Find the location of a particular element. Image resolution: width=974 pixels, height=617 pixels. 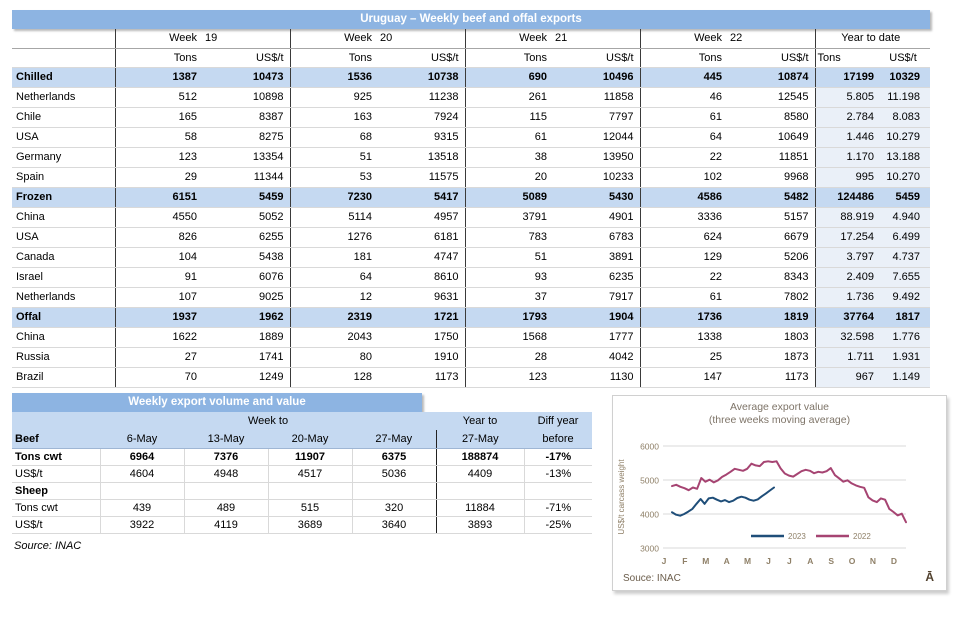

cell: 7924 is located at coordinates (421, 117).